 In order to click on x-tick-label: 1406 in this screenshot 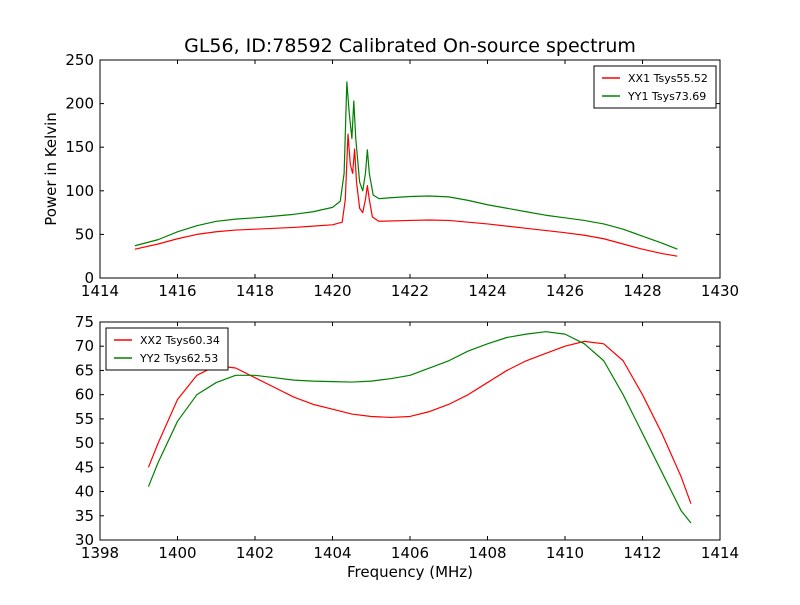, I will do `click(410, 553)`.